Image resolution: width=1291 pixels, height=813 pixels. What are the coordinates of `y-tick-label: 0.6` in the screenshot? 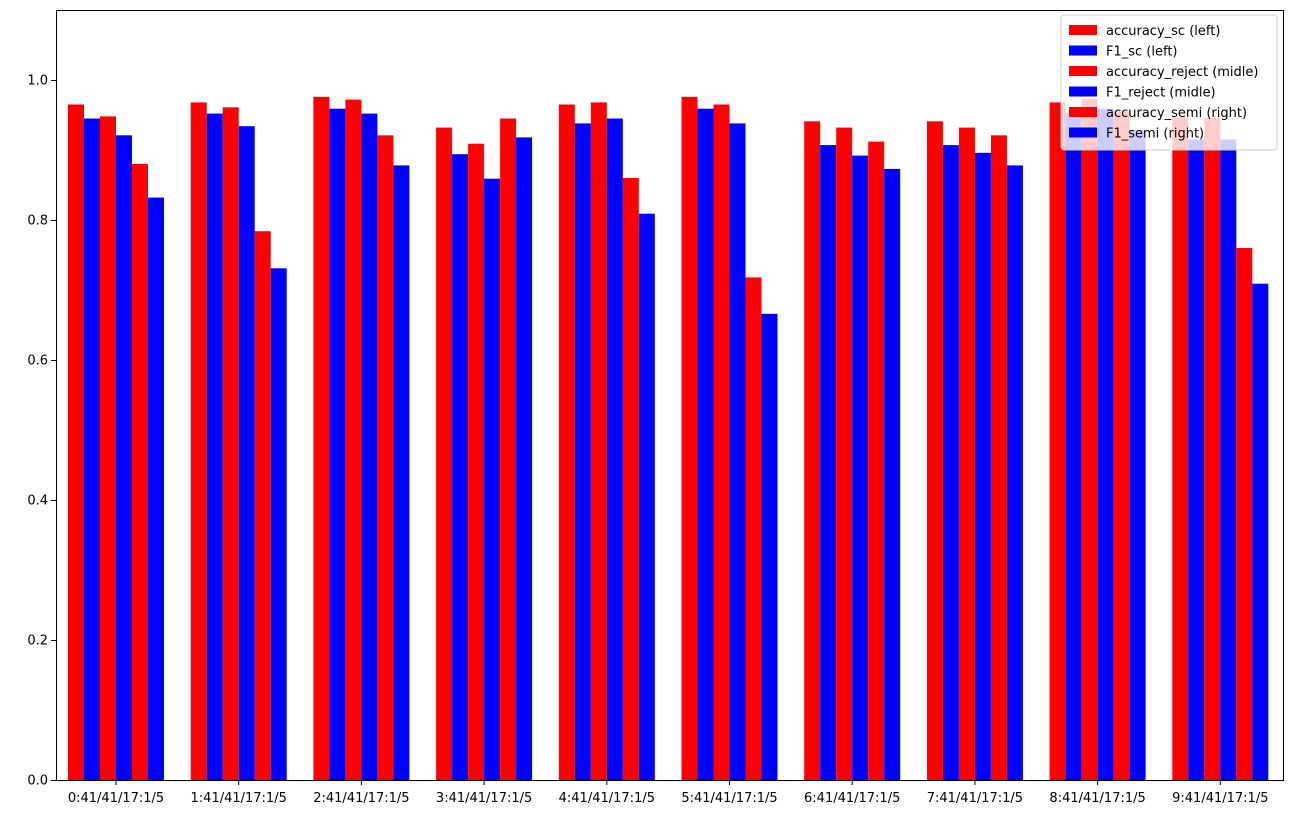 It's located at (37, 361).